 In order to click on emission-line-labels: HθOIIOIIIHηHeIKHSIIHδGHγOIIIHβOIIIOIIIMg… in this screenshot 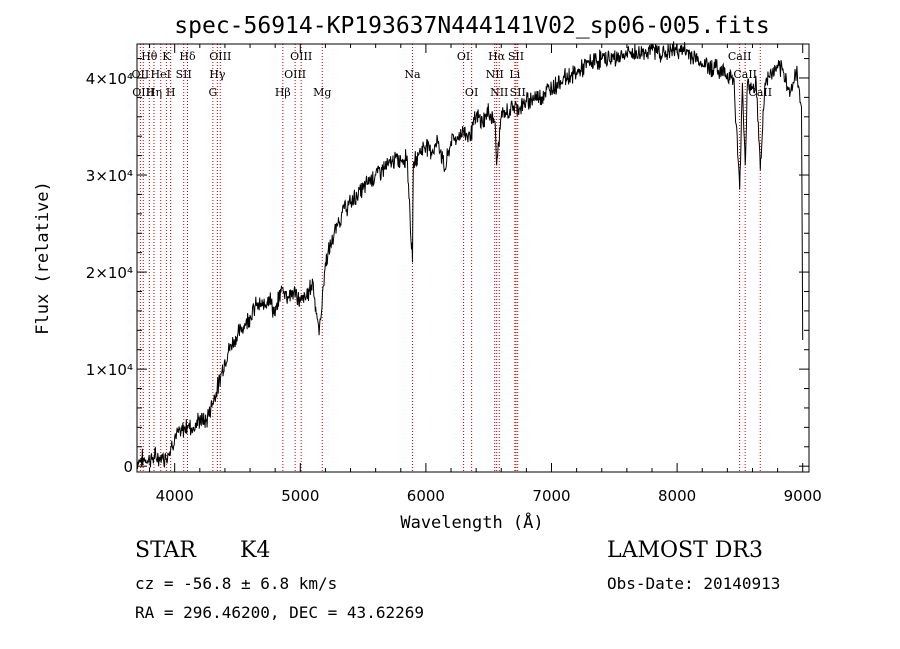, I will do `click(452, 74)`.